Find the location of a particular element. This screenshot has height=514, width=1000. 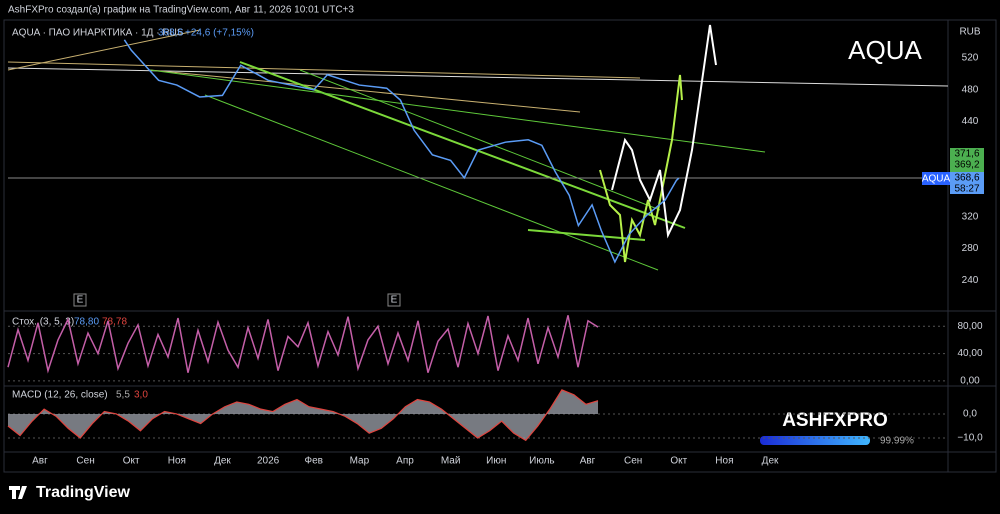

x-tick-label: Июн is located at coordinates (496, 461).